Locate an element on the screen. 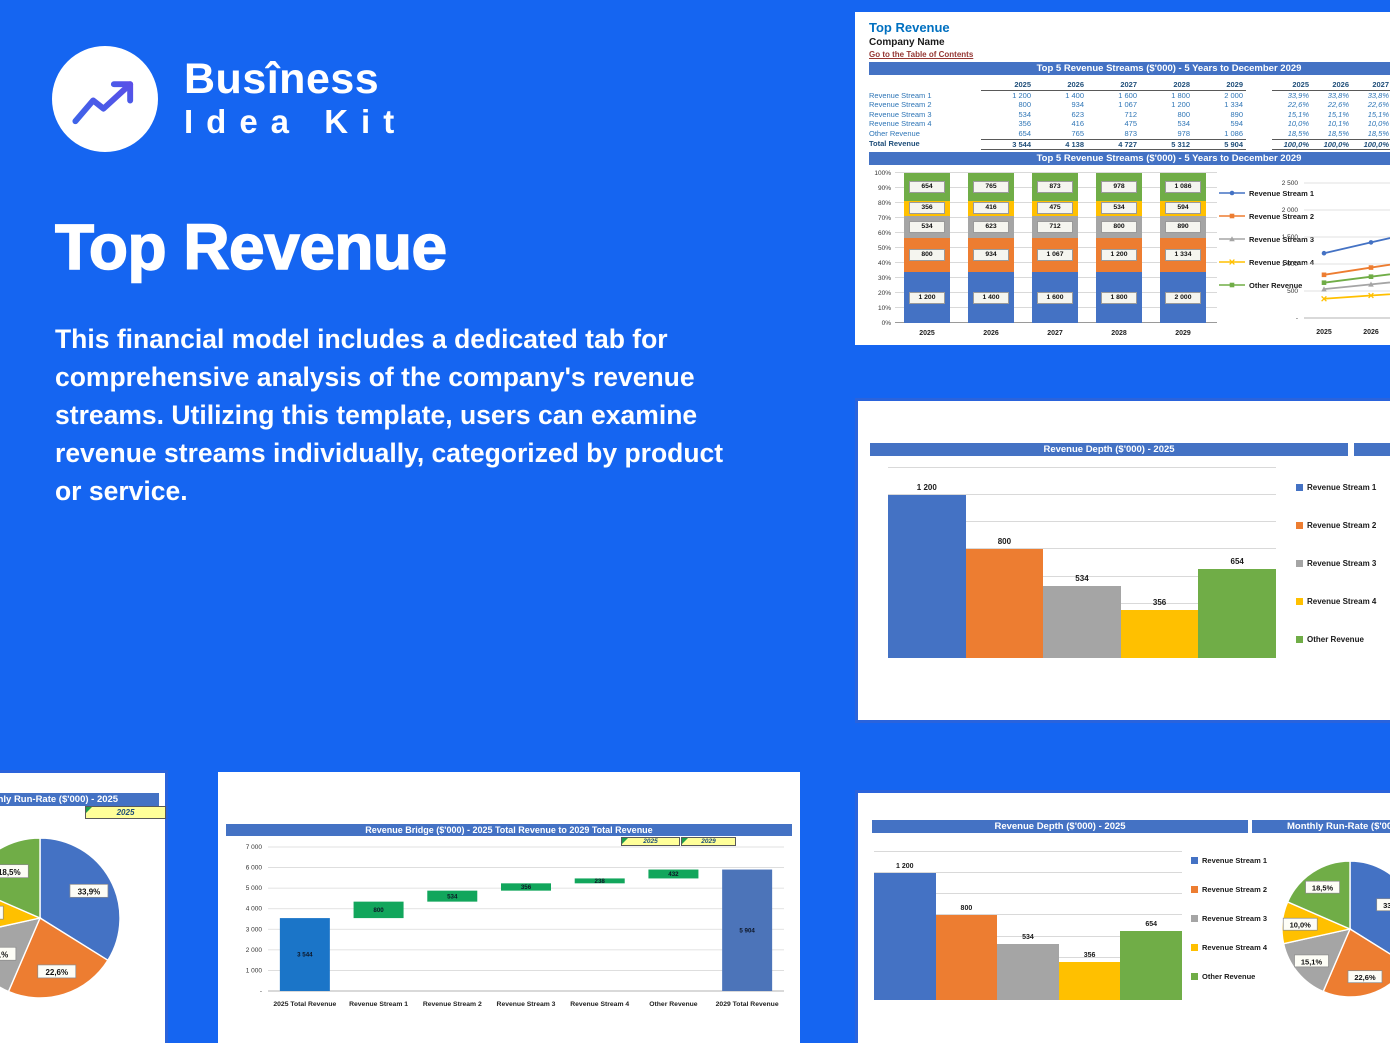  value-cell: 416 is located at coordinates (1077, 124).